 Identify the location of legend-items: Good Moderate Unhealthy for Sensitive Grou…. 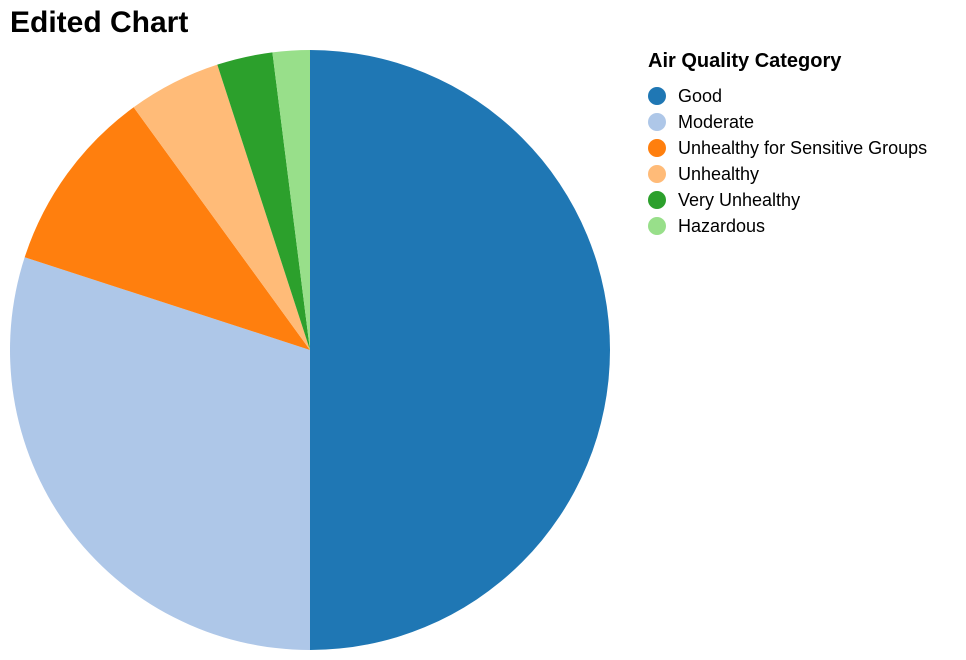
(787, 161).